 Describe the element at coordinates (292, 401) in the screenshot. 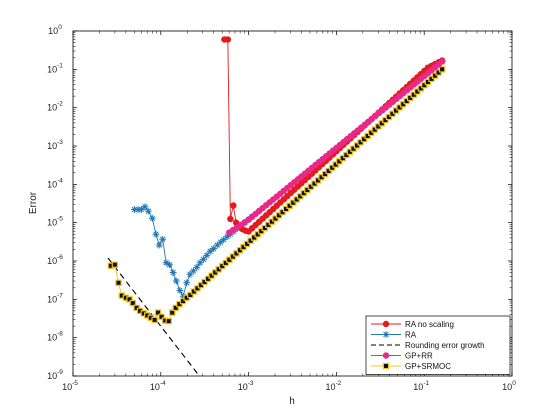

I see `x-axis-label: h` at that location.